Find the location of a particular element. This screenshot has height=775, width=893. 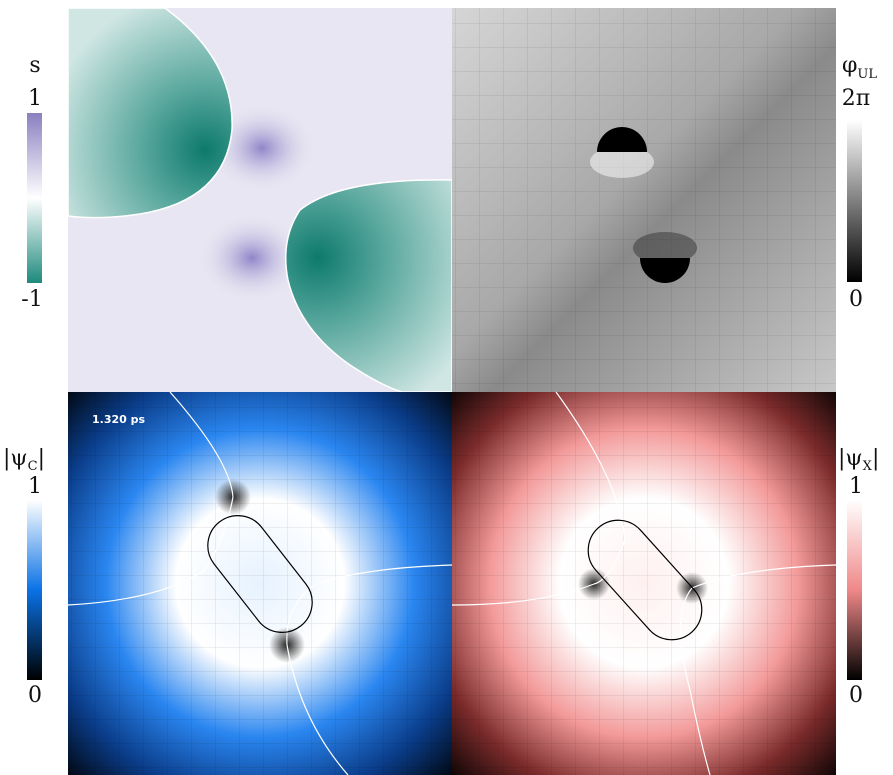

colorbar-psi-x: |ψX| 1 0 is located at coordinates (858, 577).